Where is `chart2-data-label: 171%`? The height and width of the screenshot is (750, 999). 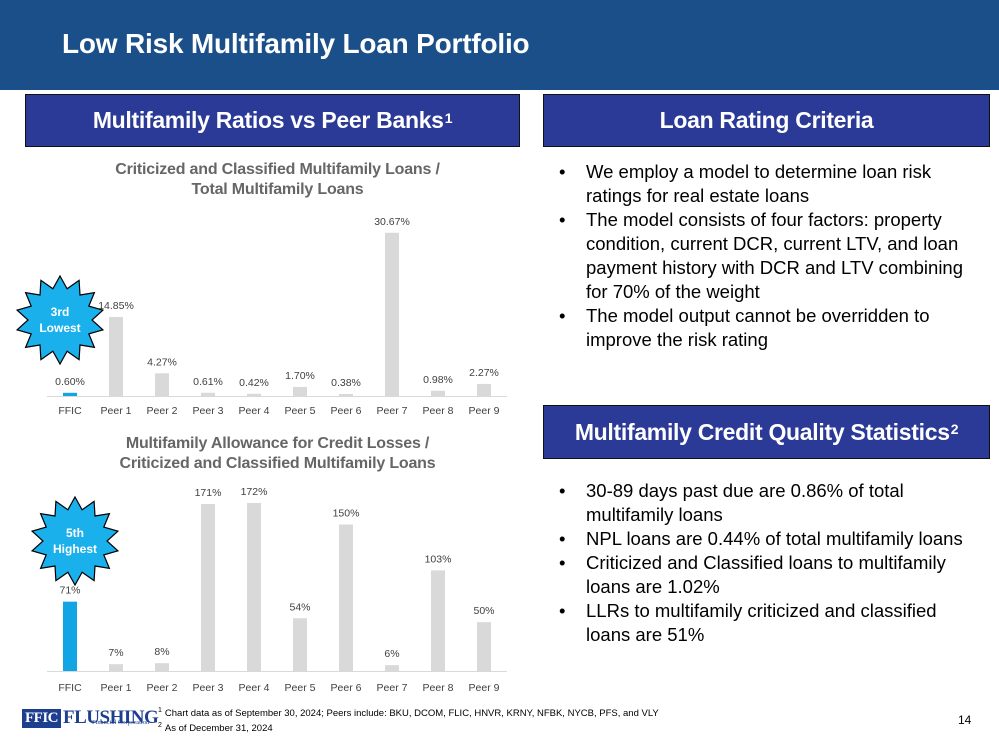
chart2-data-label: 171% is located at coordinates (208, 493).